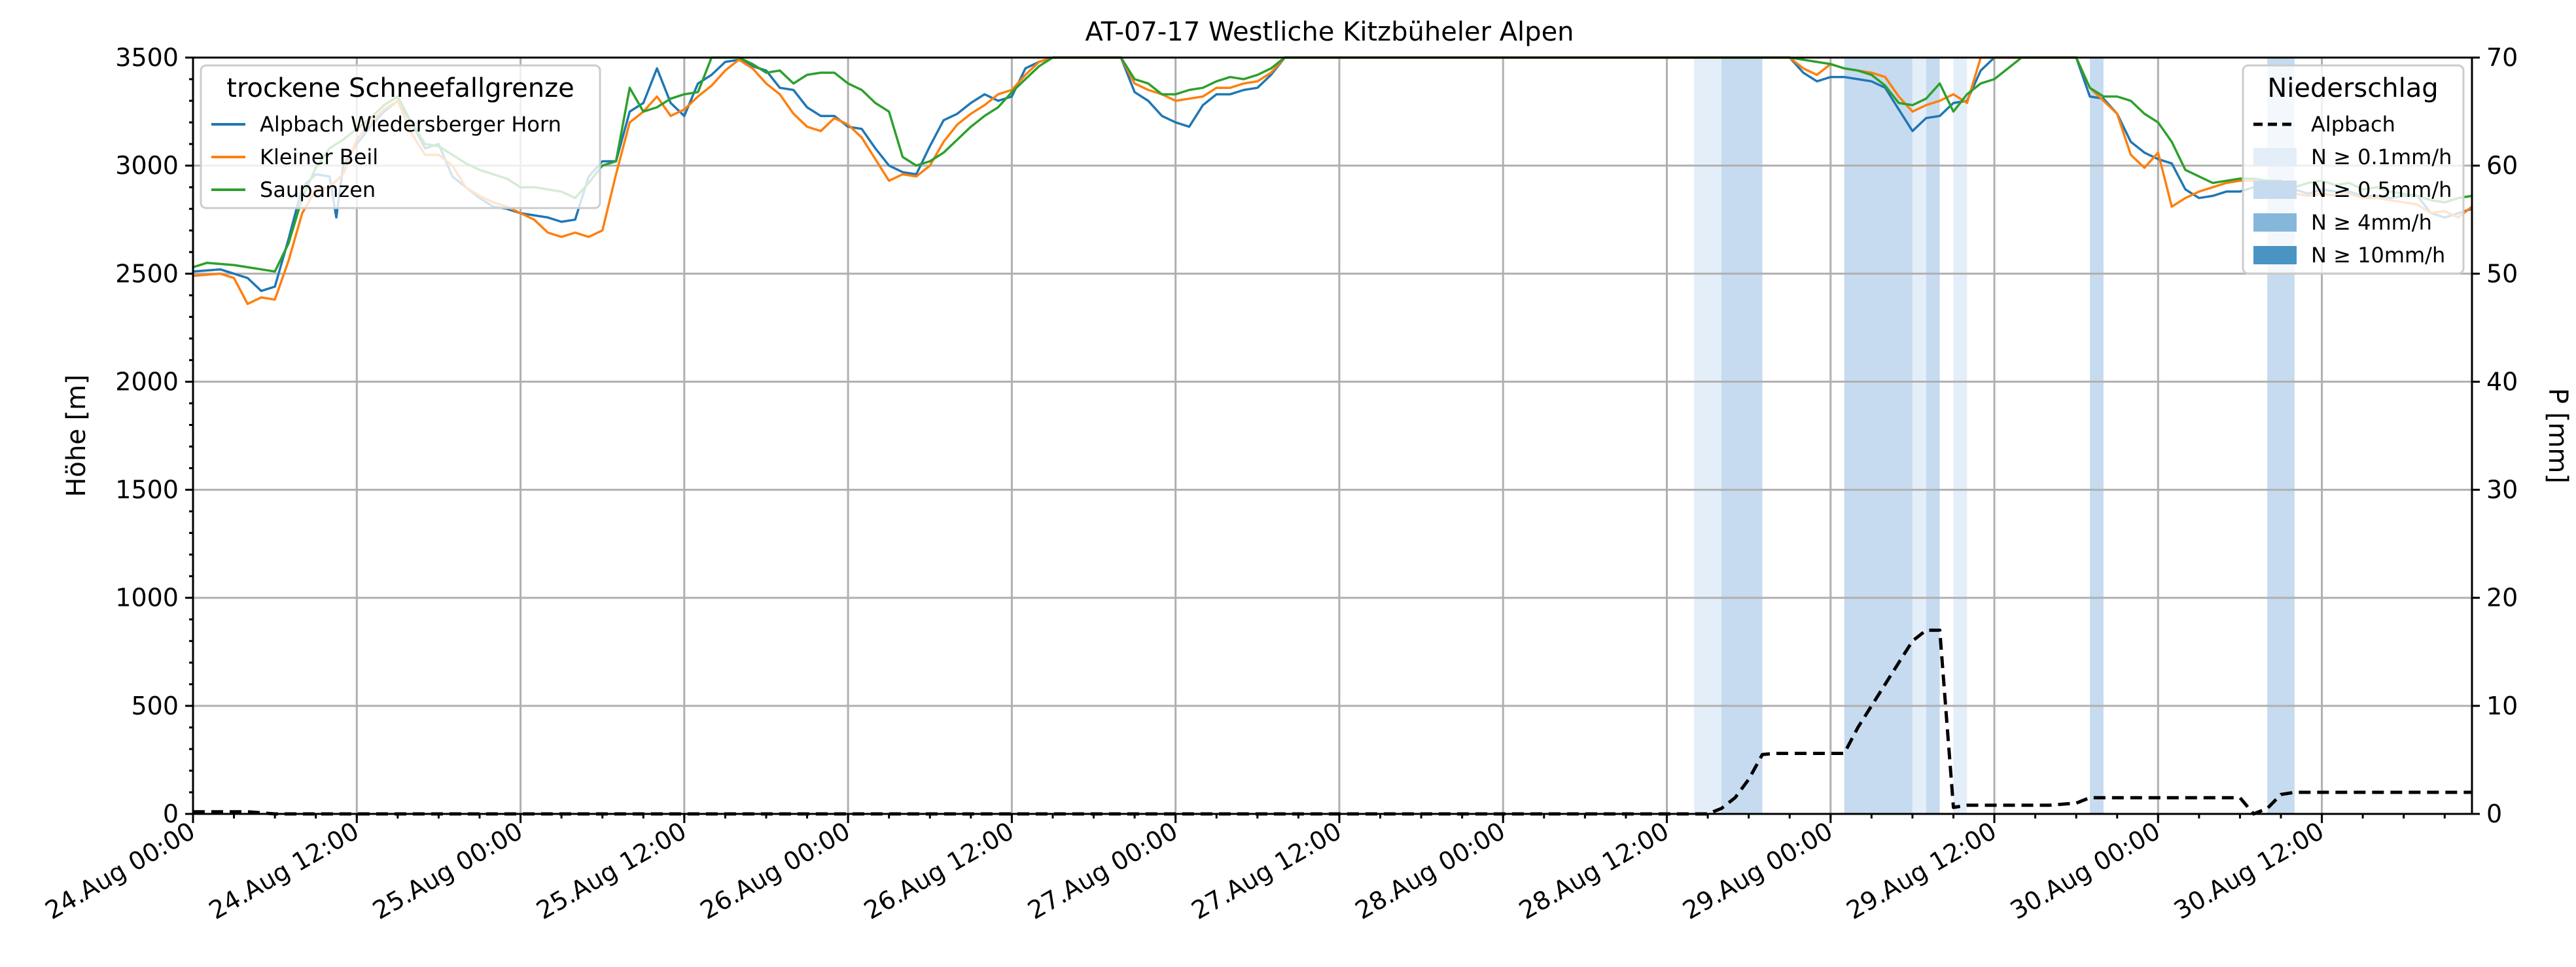  I want to click on x-tick-label-0: 24.Aug 00:00, so click(120, 871).